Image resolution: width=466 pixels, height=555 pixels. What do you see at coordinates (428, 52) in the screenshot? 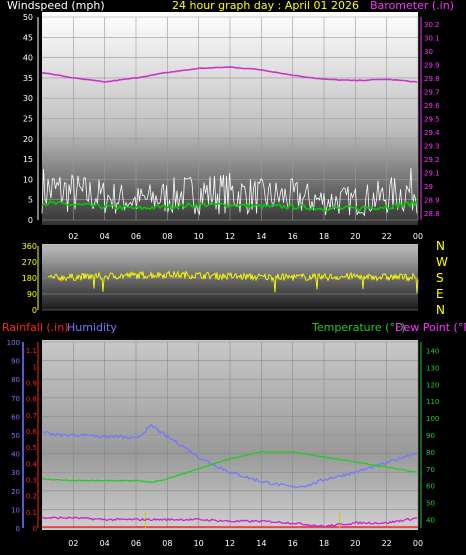
I see `barometer-y-tick: 30` at bounding box center [428, 52].